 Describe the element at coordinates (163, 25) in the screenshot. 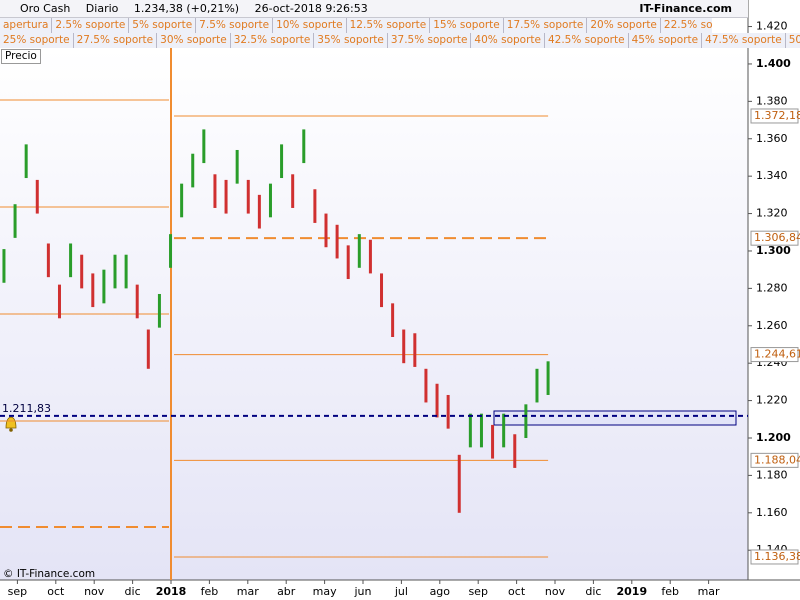

I see `indicator-label: 5% soporte` at that location.